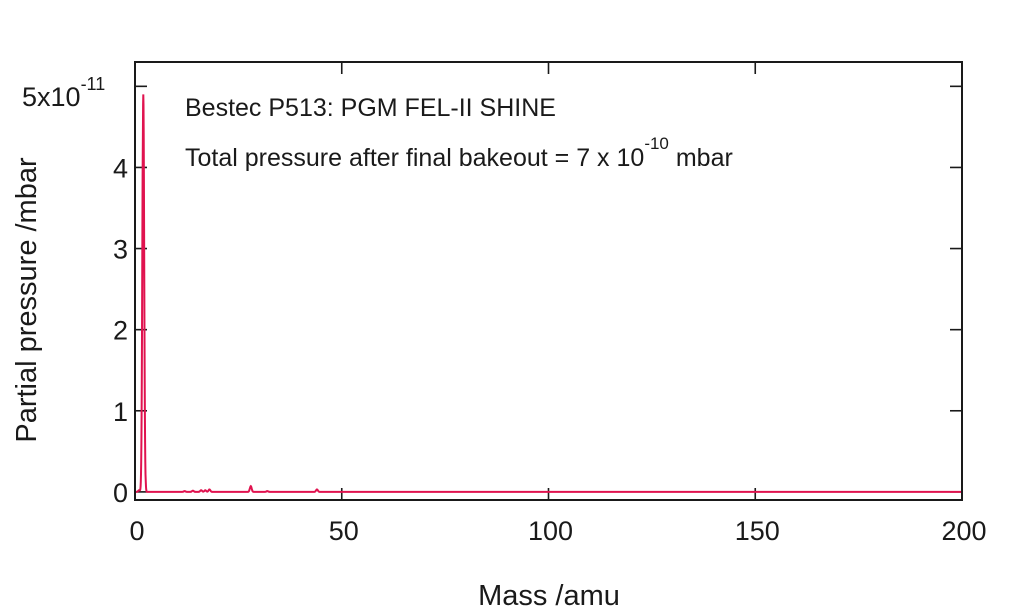 The image size is (1024, 614). Describe the element at coordinates (549, 596) in the screenshot. I see `x-axis-label: Mass /amu` at that location.